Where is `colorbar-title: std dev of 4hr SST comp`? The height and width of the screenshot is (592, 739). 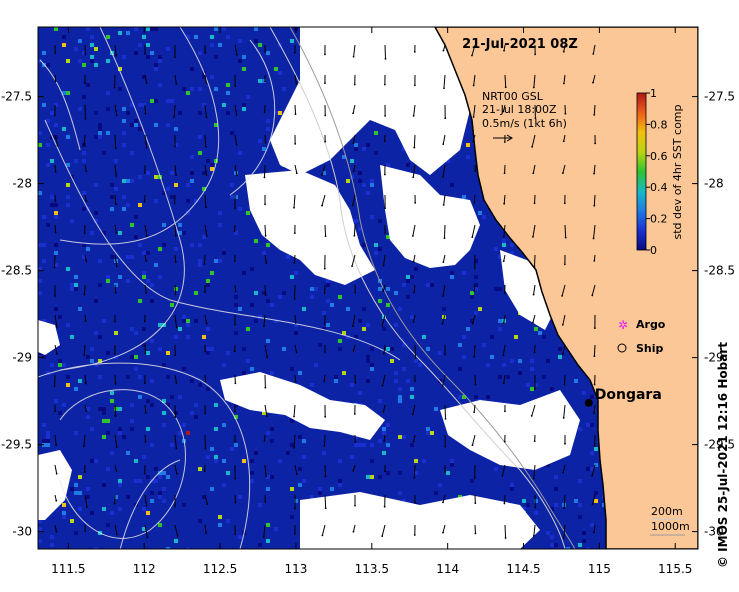 colorbar-title: std dev of 4hr SST comp is located at coordinates (677, 171).